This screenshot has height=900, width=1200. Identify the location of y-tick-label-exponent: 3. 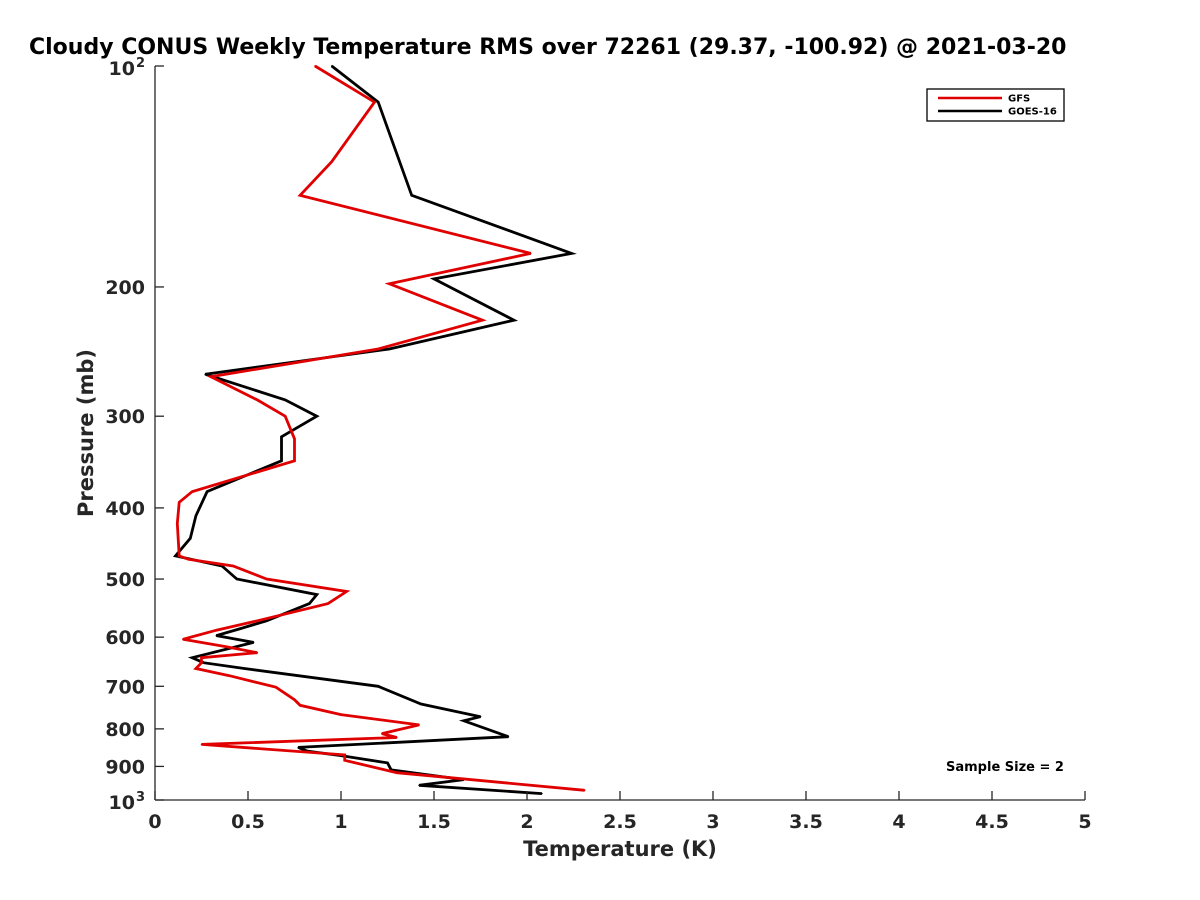
(140, 797).